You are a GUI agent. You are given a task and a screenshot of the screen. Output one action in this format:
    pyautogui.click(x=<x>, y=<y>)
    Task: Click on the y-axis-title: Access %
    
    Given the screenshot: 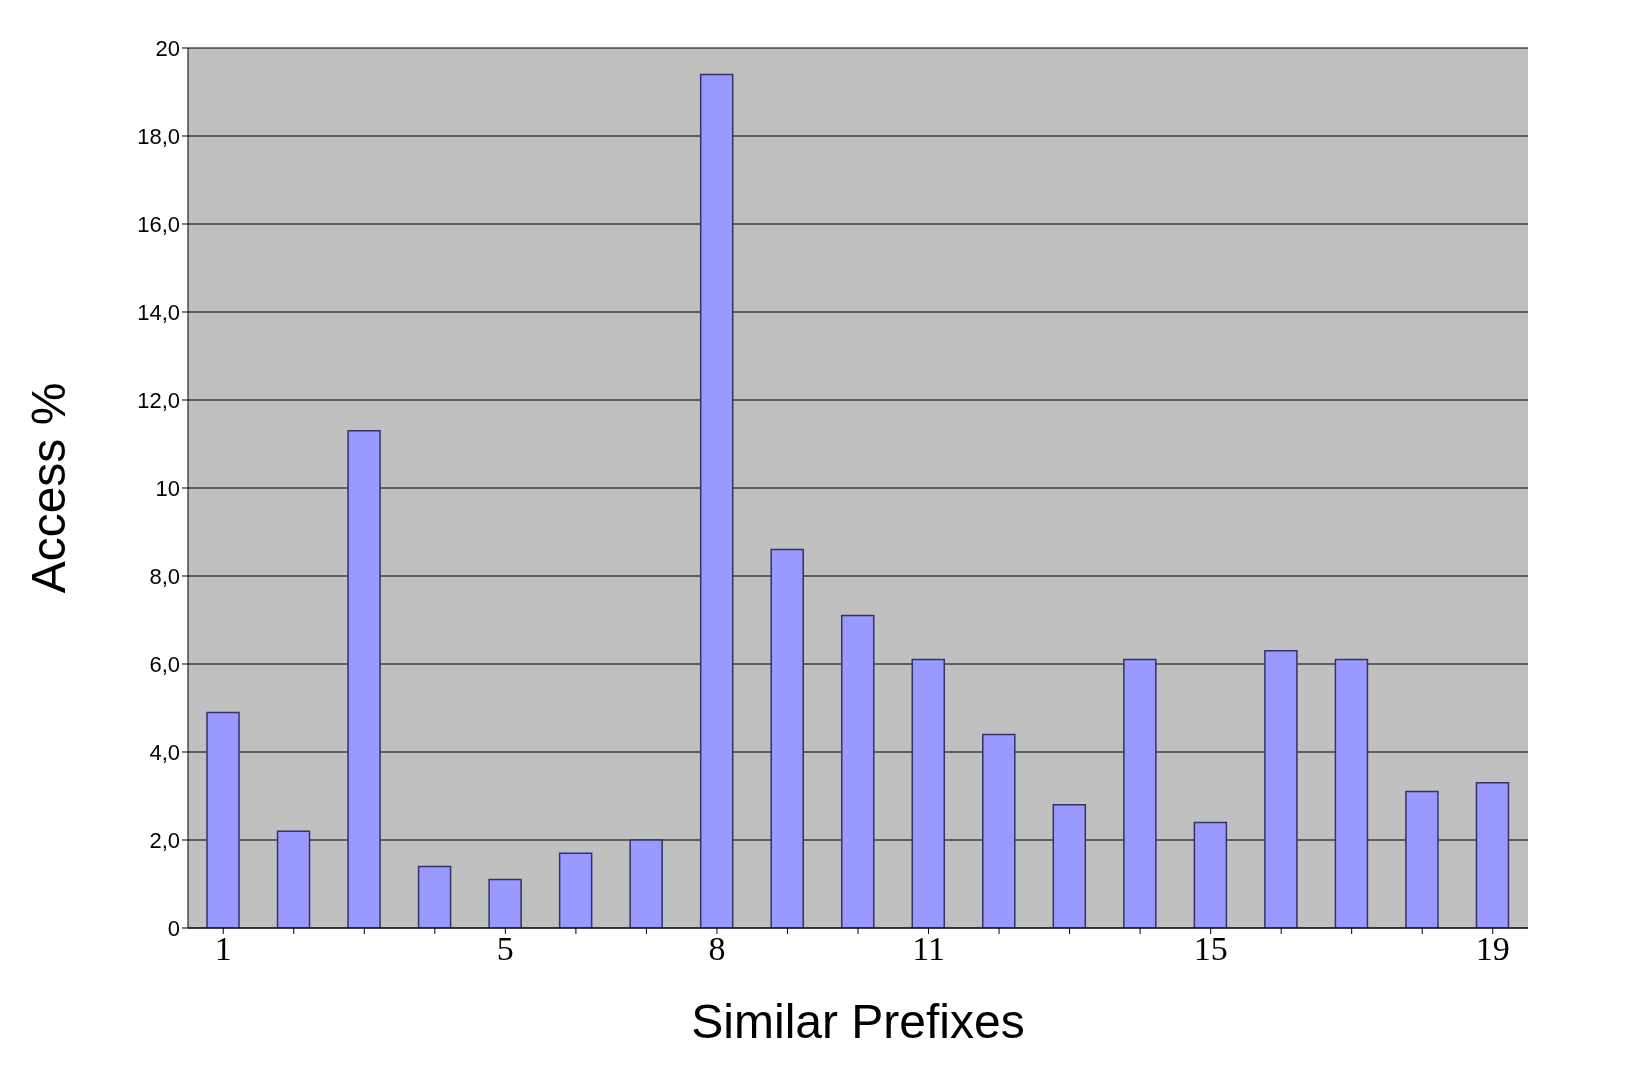 What is the action you would take?
    pyautogui.click(x=49, y=488)
    